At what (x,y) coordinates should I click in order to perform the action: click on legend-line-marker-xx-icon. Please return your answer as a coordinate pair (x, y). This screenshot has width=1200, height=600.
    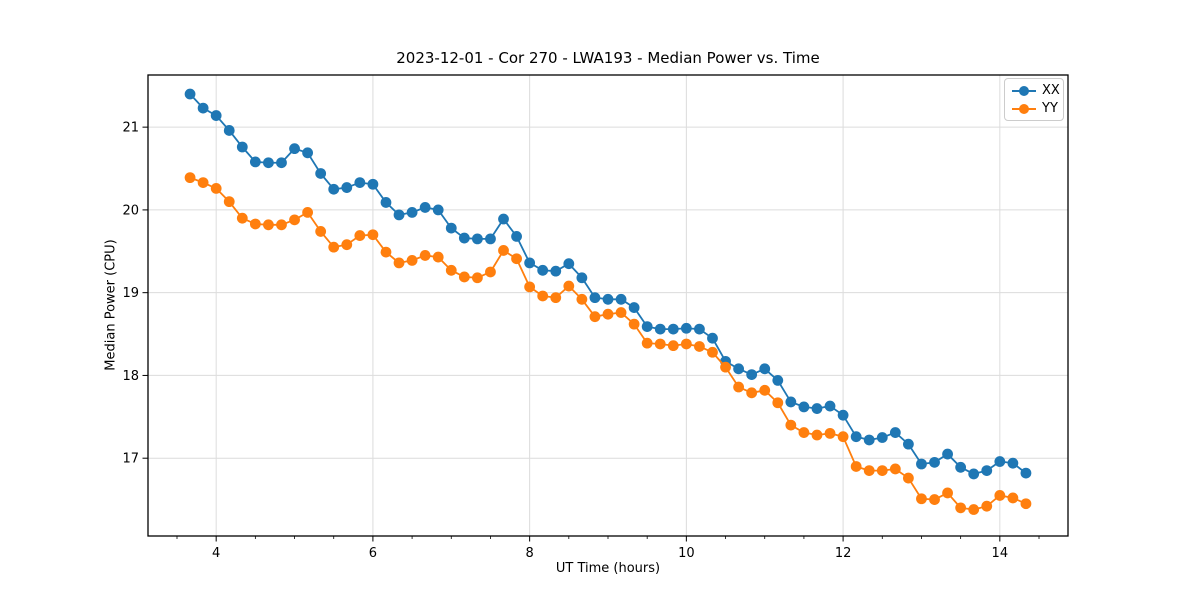
    Looking at the image, I should click on (1024, 90).